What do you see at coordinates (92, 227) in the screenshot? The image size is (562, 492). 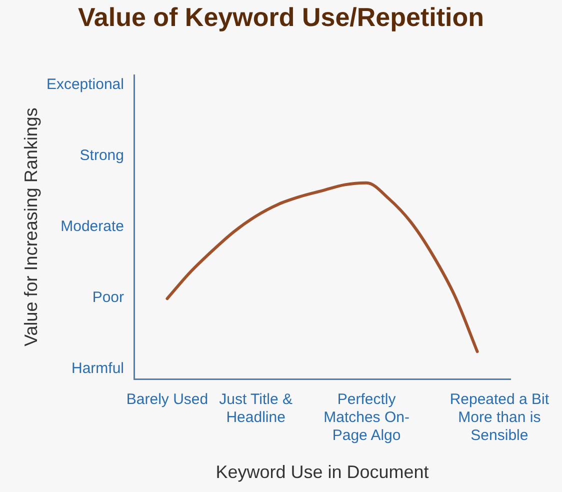 I see `text: Moderate` at bounding box center [92, 227].